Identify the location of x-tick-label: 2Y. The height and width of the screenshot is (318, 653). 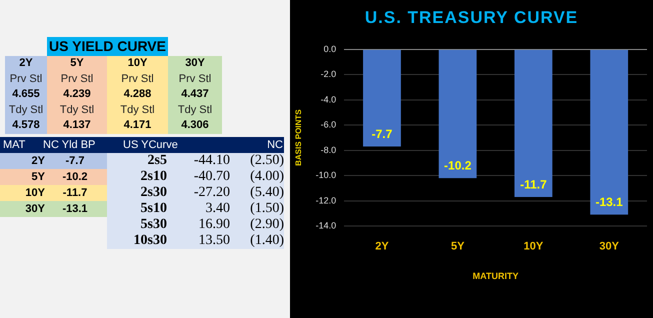
(382, 246).